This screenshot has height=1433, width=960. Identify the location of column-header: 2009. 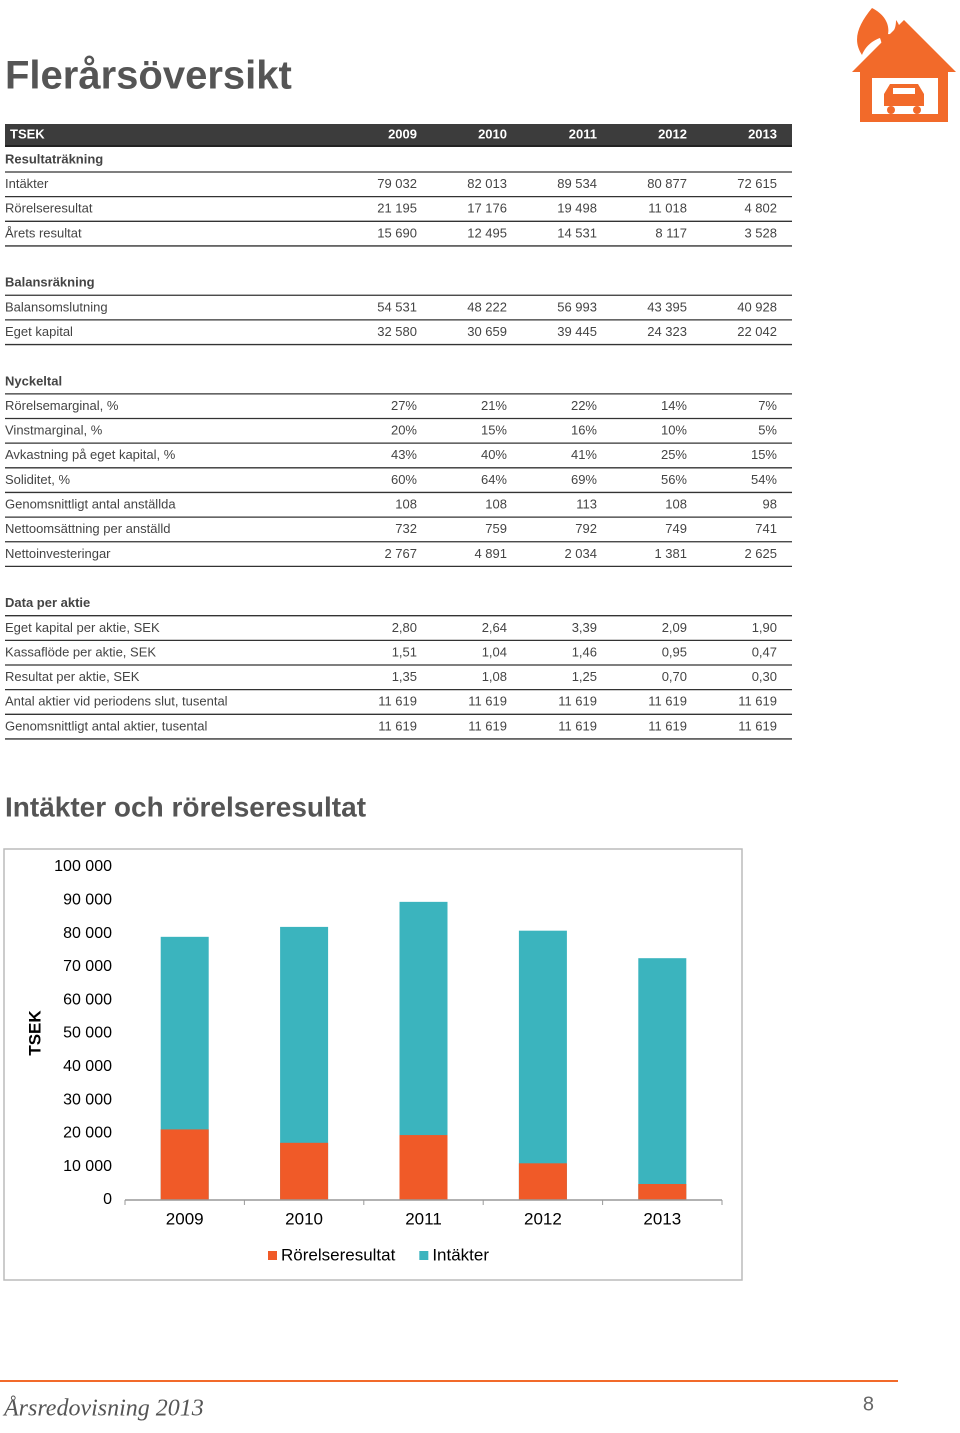
(402, 133).